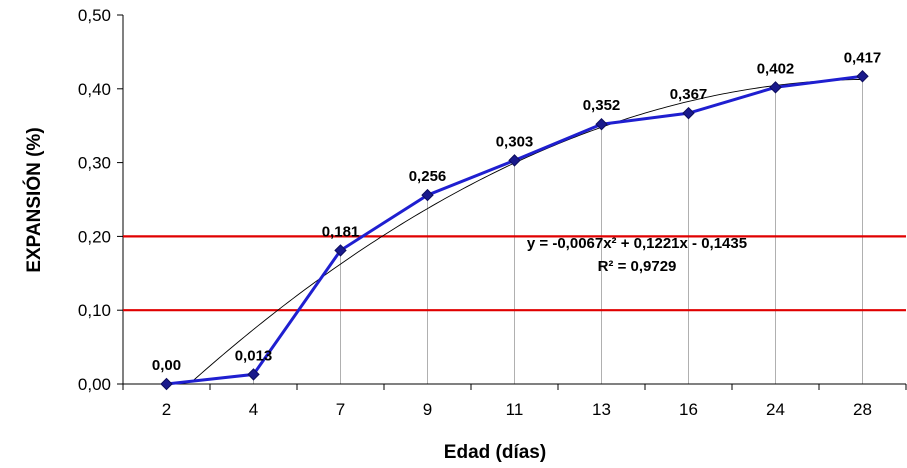 Image resolution: width=907 pixels, height=468 pixels. What do you see at coordinates (253, 409) in the screenshot?
I see `x-tick-label: 4` at bounding box center [253, 409].